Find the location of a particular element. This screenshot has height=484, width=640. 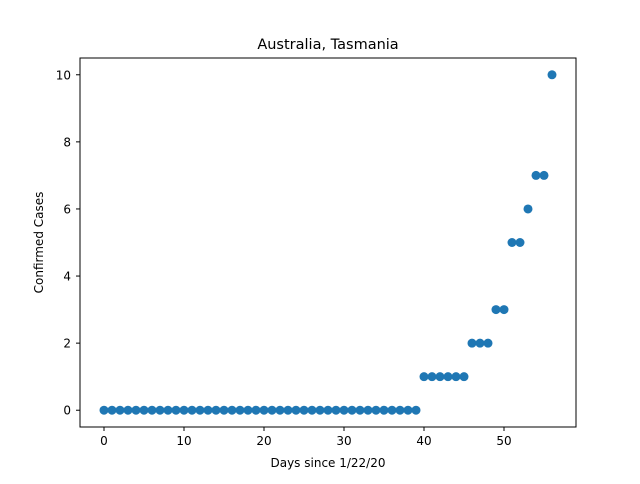

y-tick-label: 2 is located at coordinates (67, 344).